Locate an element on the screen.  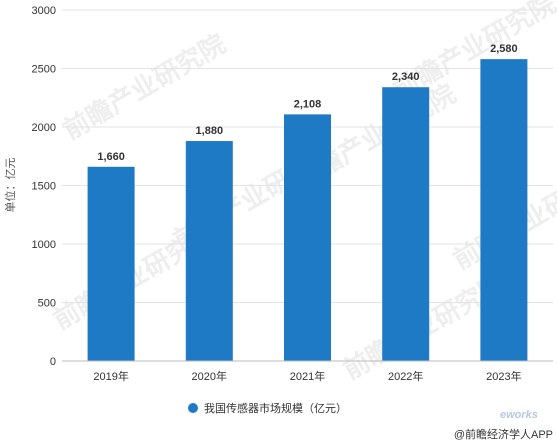
credit-text: @前瞻经济学人APP is located at coordinates (503, 434).